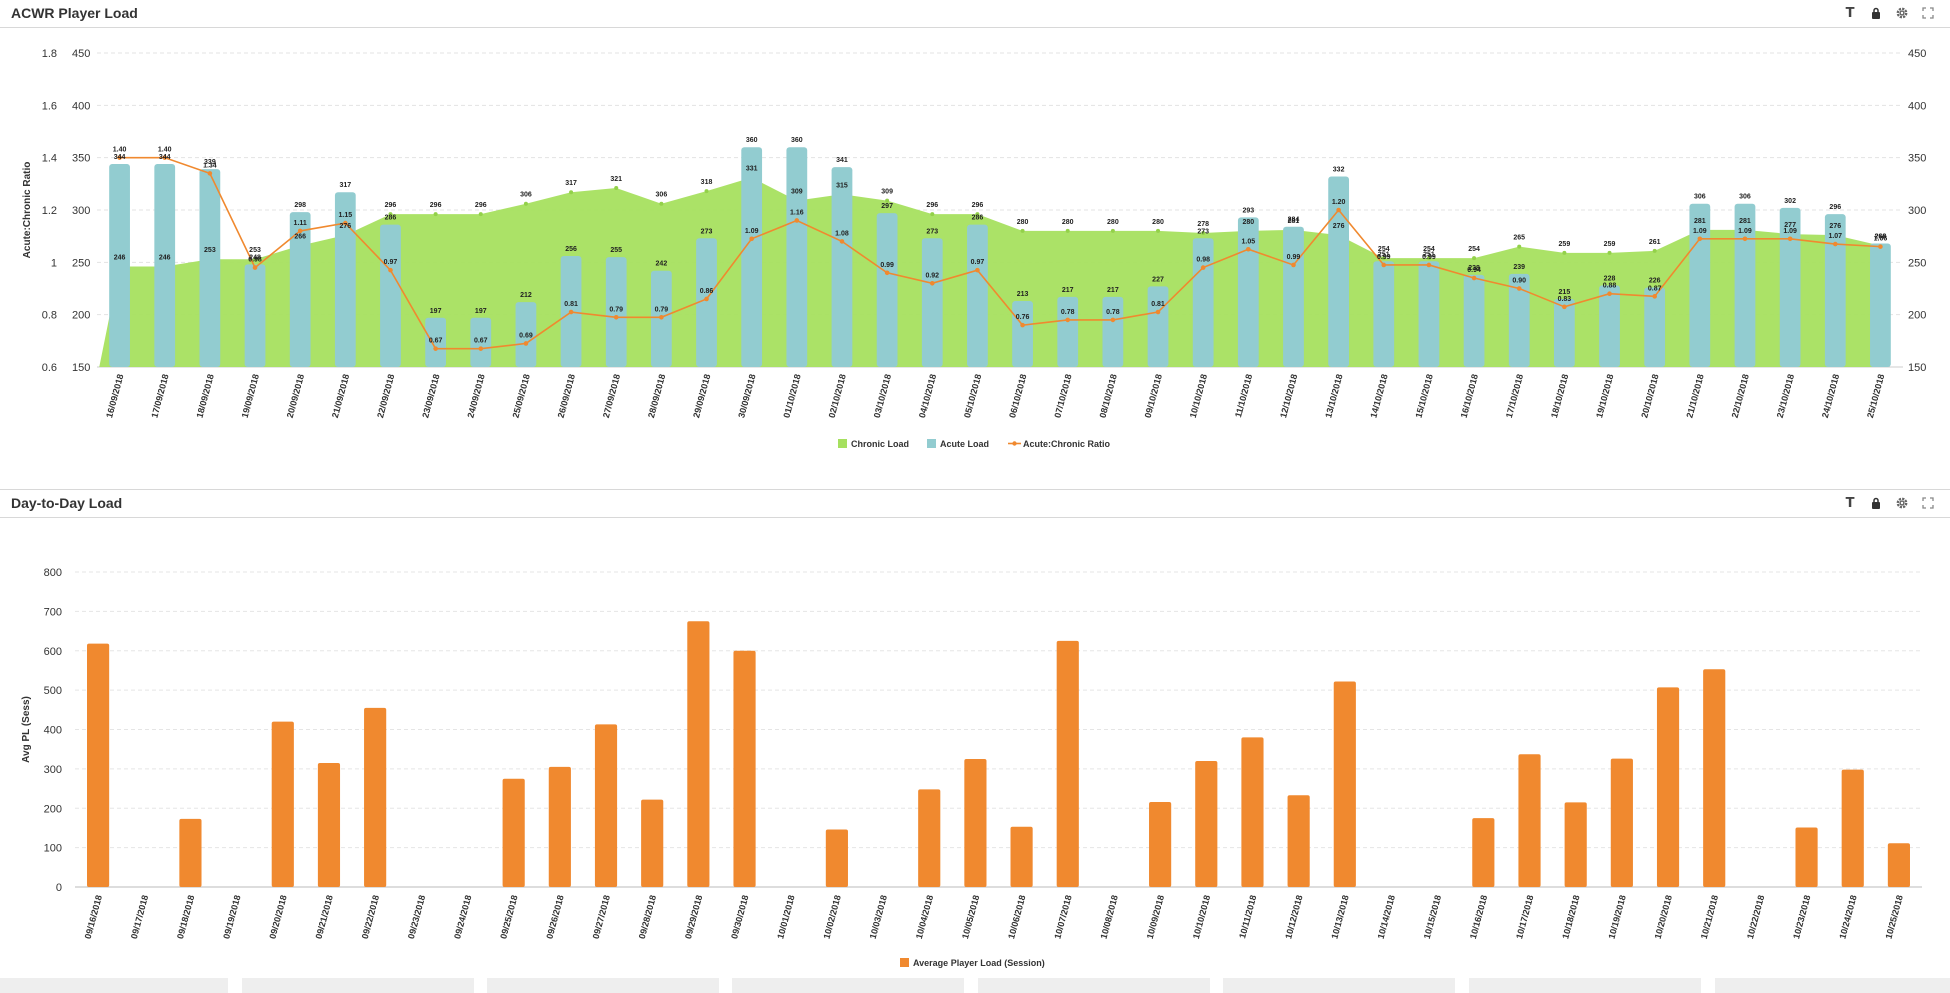 The image size is (1950, 993). Describe the element at coordinates (566, 396) in the screenshot. I see `x-tick-label: 26/09/2018` at that location.